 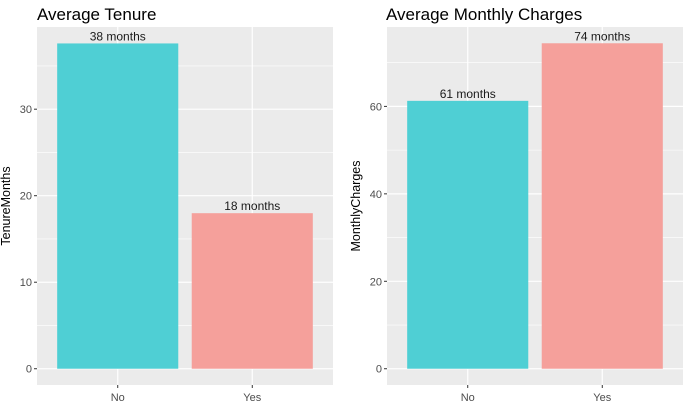 What do you see at coordinates (536, 394) in the screenshot?
I see `monthly-charges-chart-x-ticks: No Yes` at bounding box center [536, 394].